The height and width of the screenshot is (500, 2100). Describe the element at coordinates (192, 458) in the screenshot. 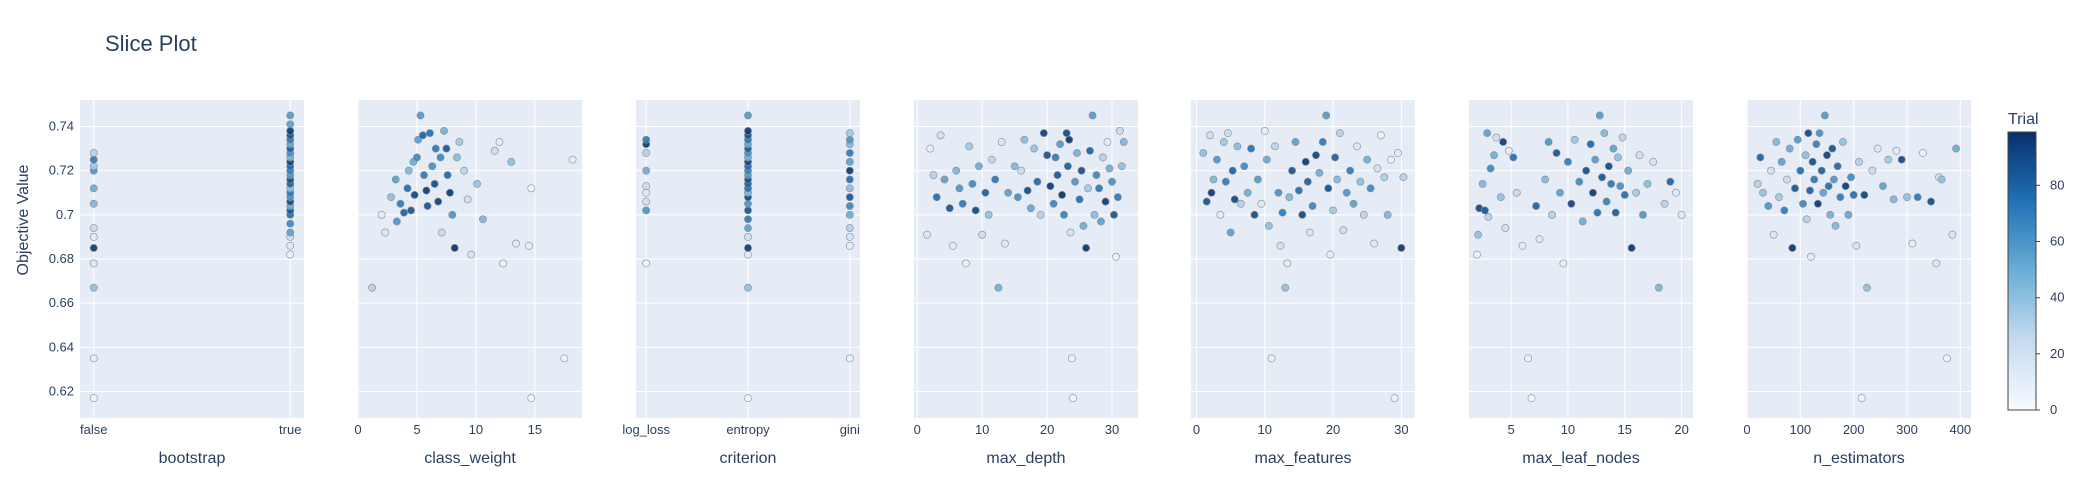

I see `x-axis-title: bootstrap` at that location.